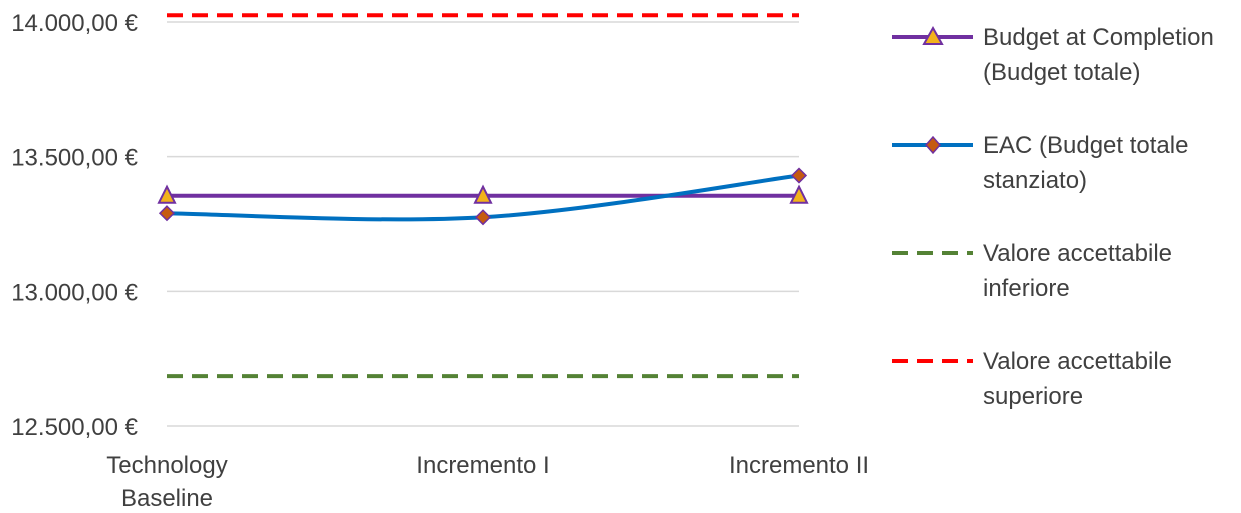  I want to click on legend-label-valore-superiore: Valore accettabile superiore, so click(1077, 379).